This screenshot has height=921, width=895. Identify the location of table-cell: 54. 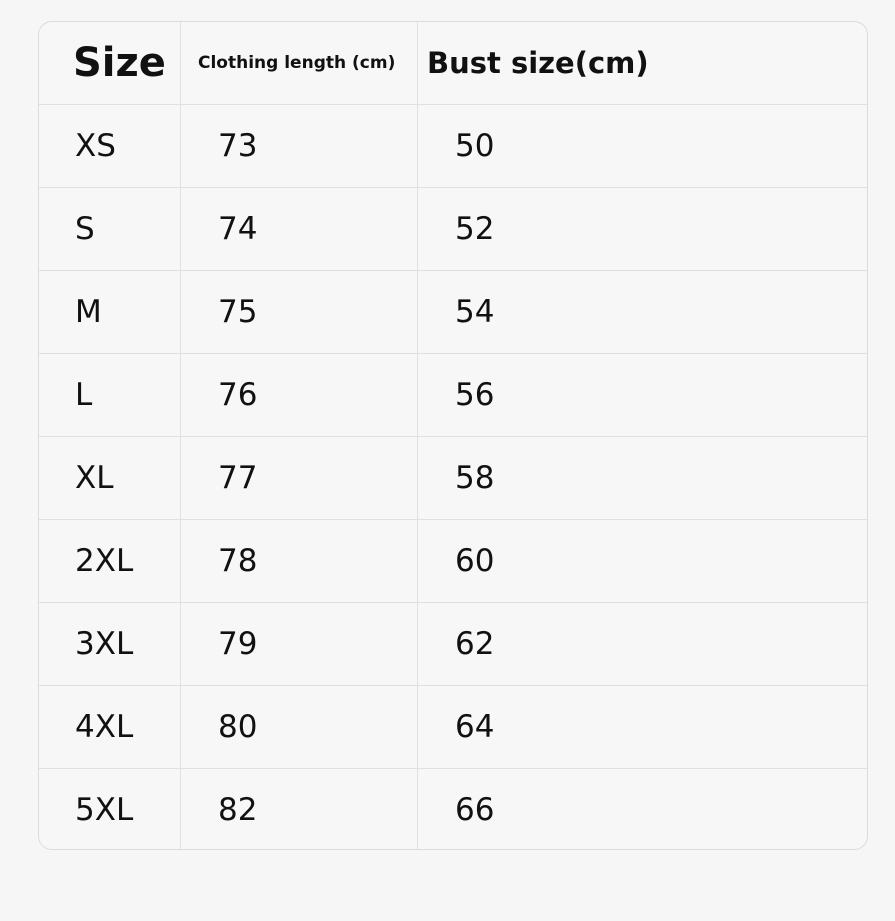
(475, 312).